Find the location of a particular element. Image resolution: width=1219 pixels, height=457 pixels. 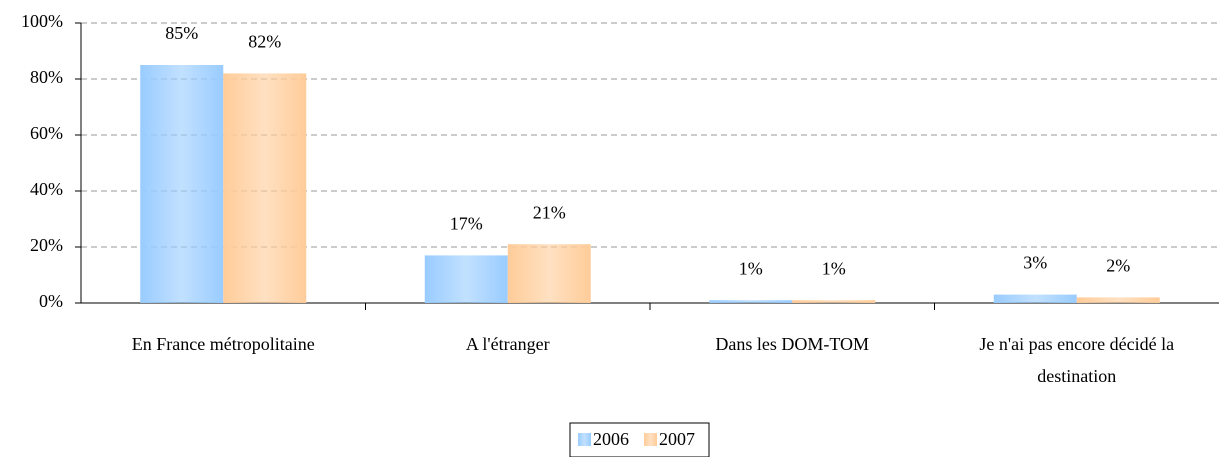

y-tick-label: 60% is located at coordinates (46, 133).